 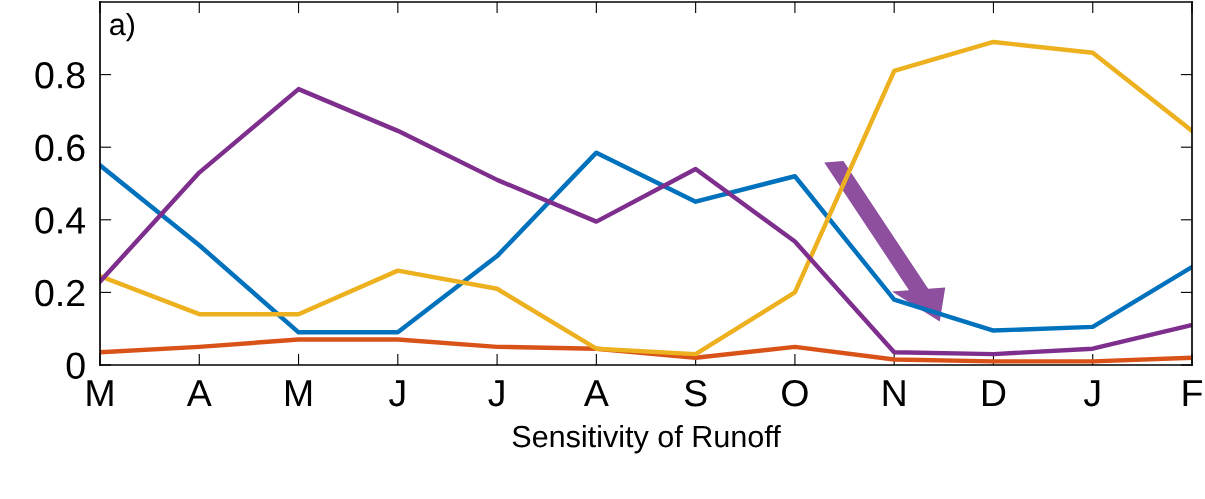 I want to click on x-tick-label: F, so click(x=1192, y=393).